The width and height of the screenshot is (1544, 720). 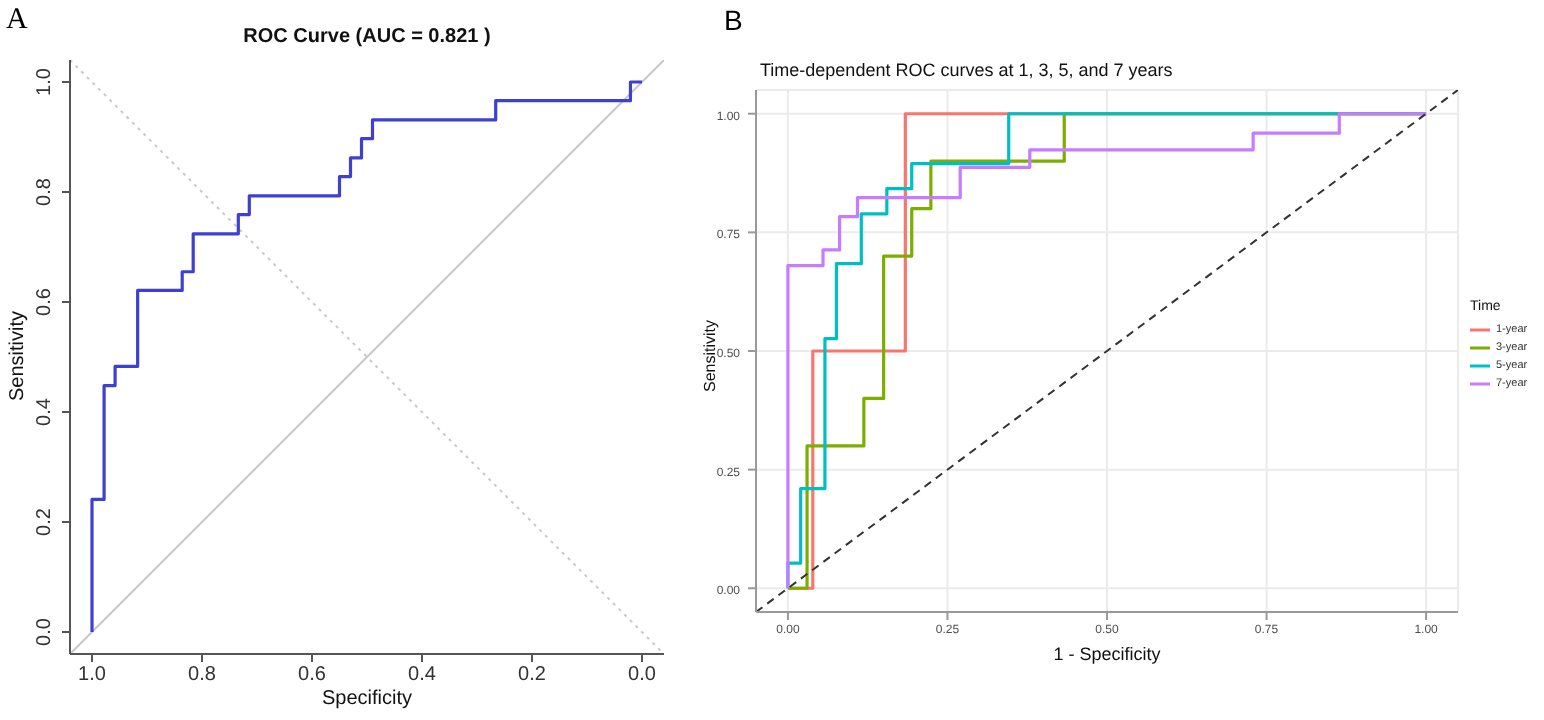 What do you see at coordinates (532, 675) in the screenshot?
I see `x-tick-label: 0.2` at bounding box center [532, 675].